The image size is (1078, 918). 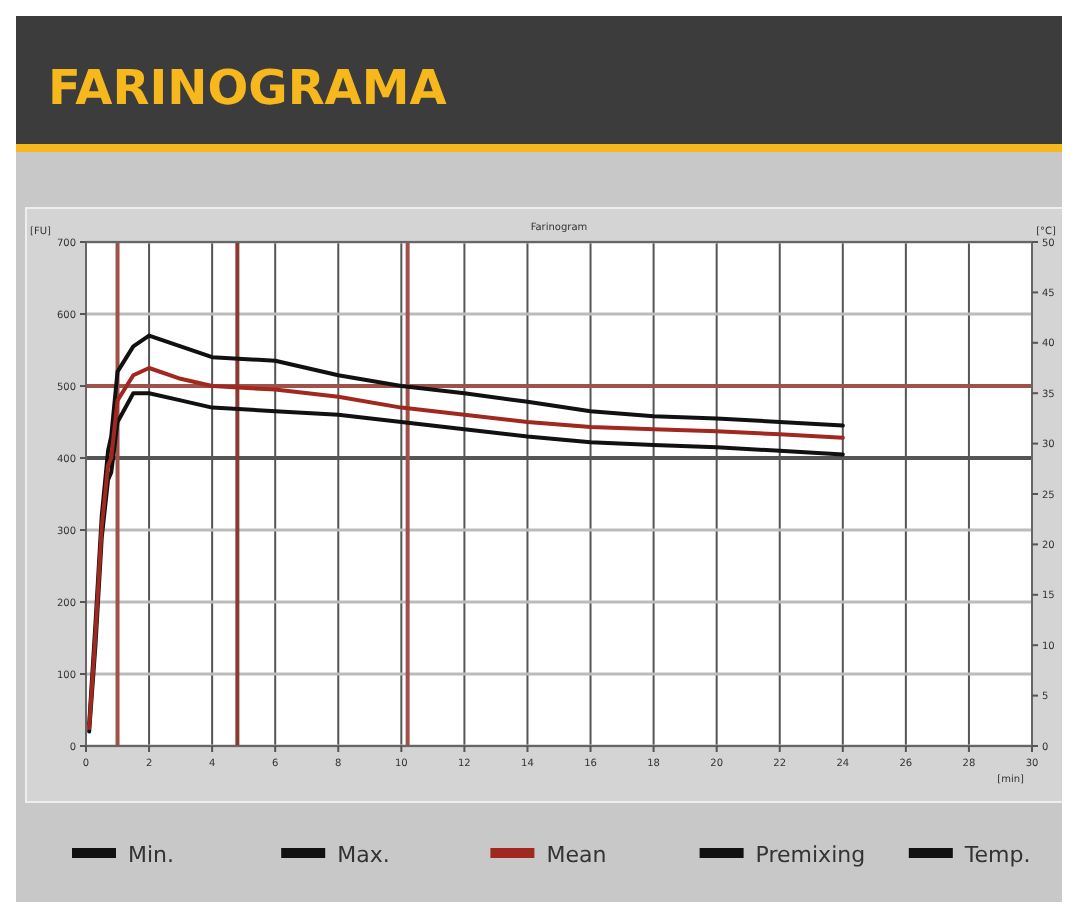 I want to click on legend-label: Temp., so click(x=996, y=854).